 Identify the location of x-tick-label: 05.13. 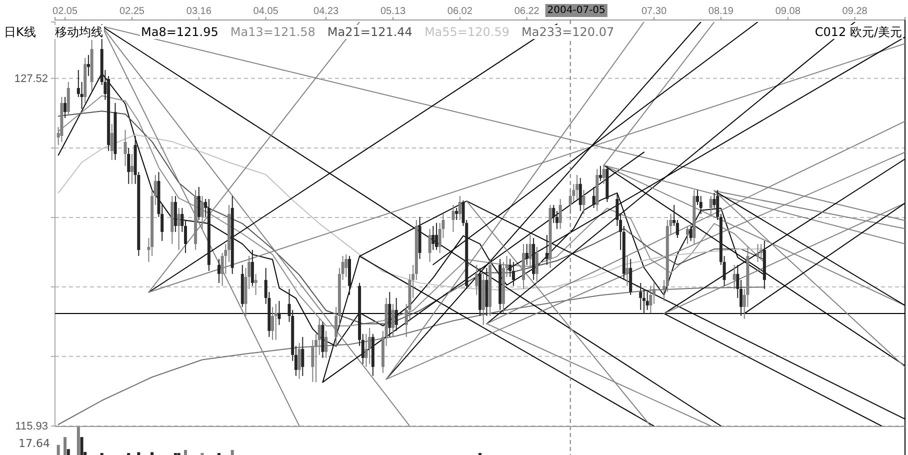
(393, 11).